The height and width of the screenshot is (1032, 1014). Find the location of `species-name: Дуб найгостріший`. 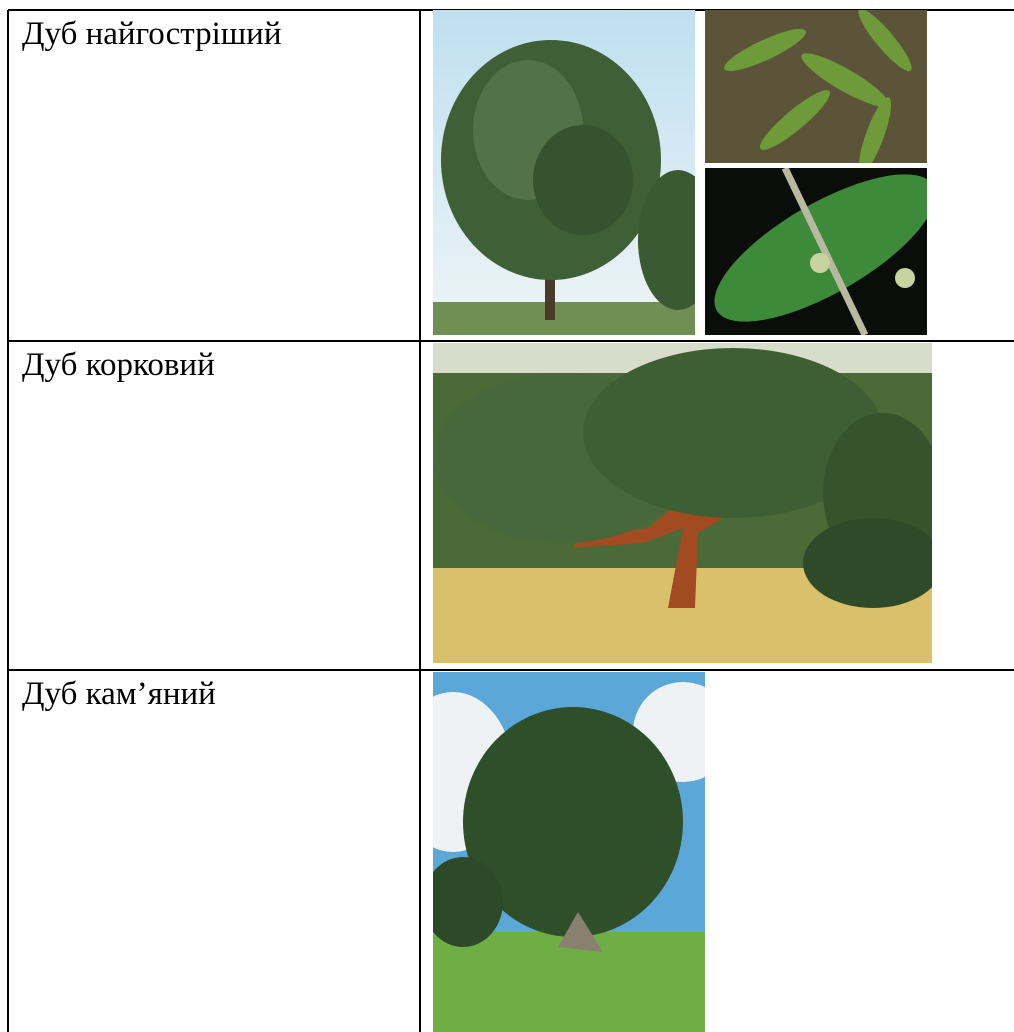

species-name: Дуб найгостріший is located at coordinates (152, 34).